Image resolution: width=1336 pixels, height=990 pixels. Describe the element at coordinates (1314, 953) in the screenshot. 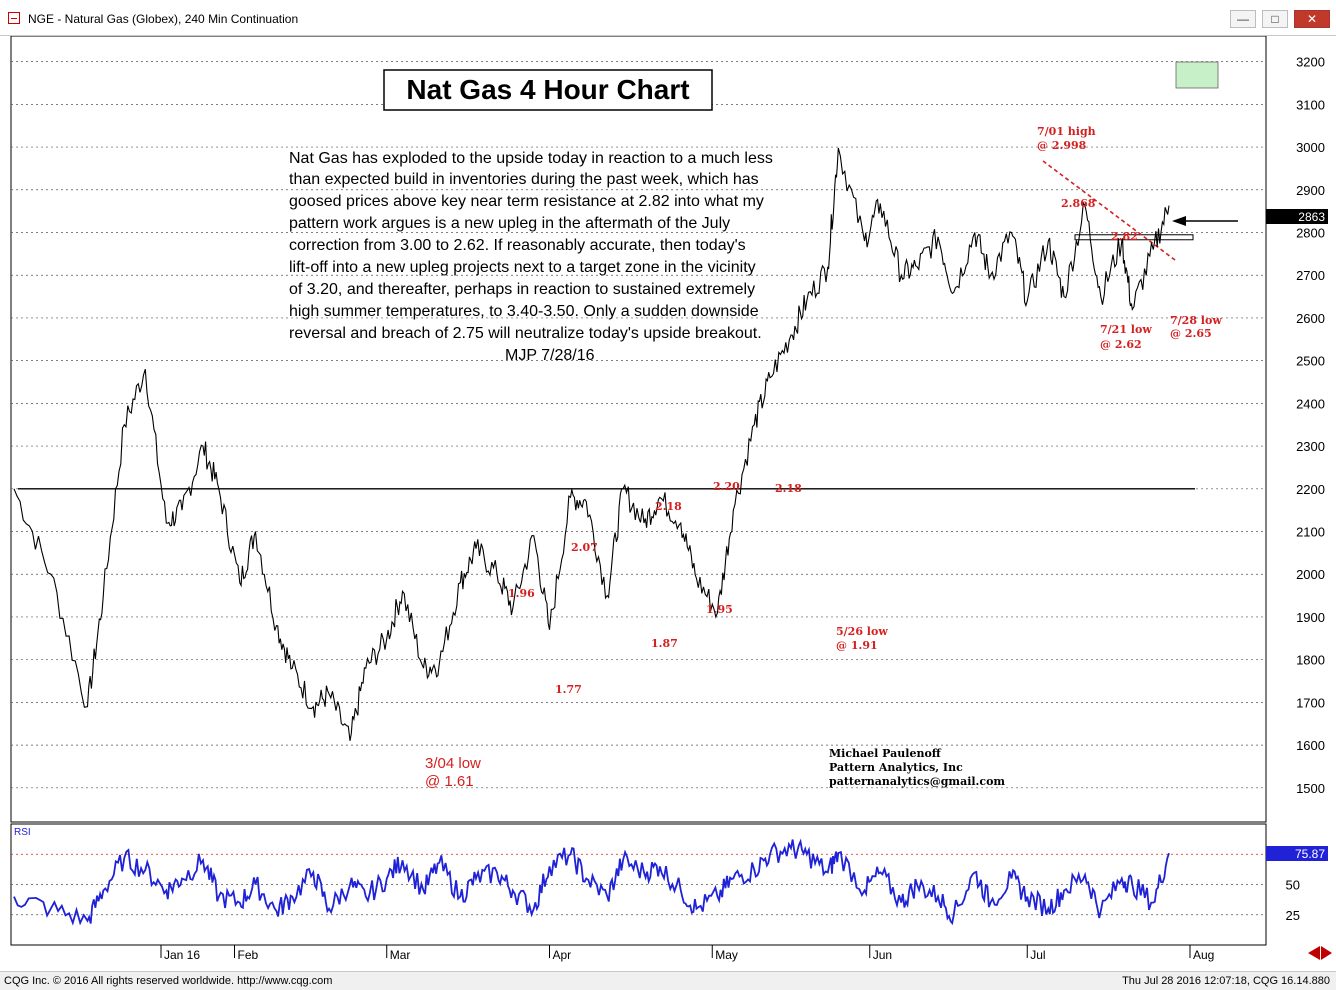

I see `scroll-left-icon` at that location.